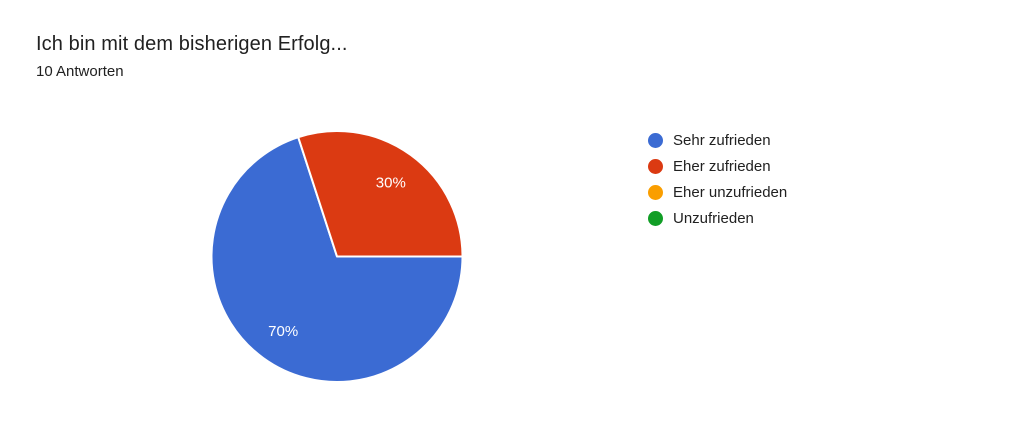  I want to click on legend-item: Sehr zufrieden, so click(717, 140).